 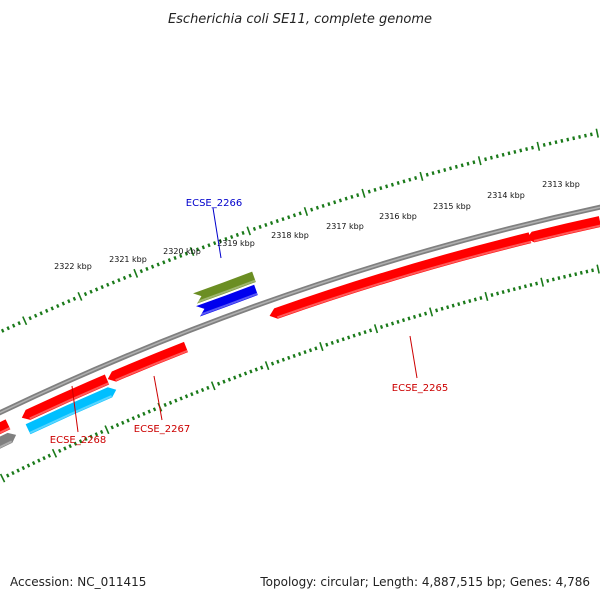 What do you see at coordinates (151, 365) in the screenshot?
I see `gene-ecse-2267-arrow-shade` at bounding box center [151, 365].